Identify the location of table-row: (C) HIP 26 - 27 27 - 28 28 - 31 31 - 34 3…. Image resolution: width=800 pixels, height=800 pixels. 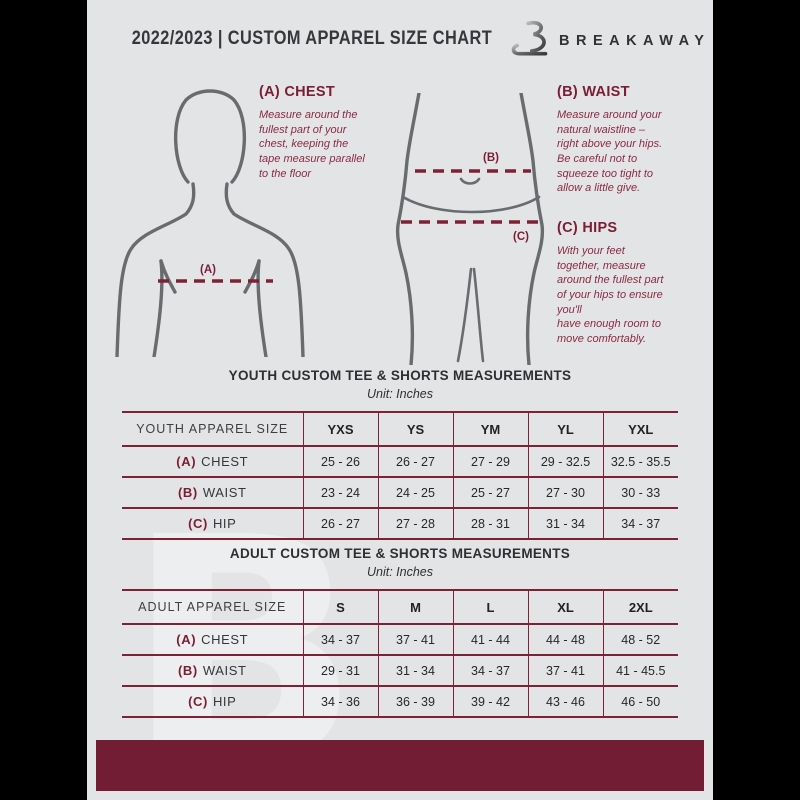
(400, 523).